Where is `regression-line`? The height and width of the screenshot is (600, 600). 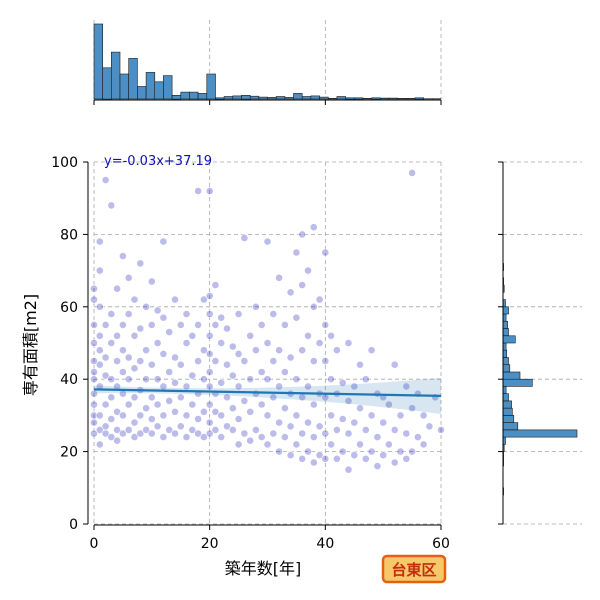
regression-line is located at coordinates (267, 395).